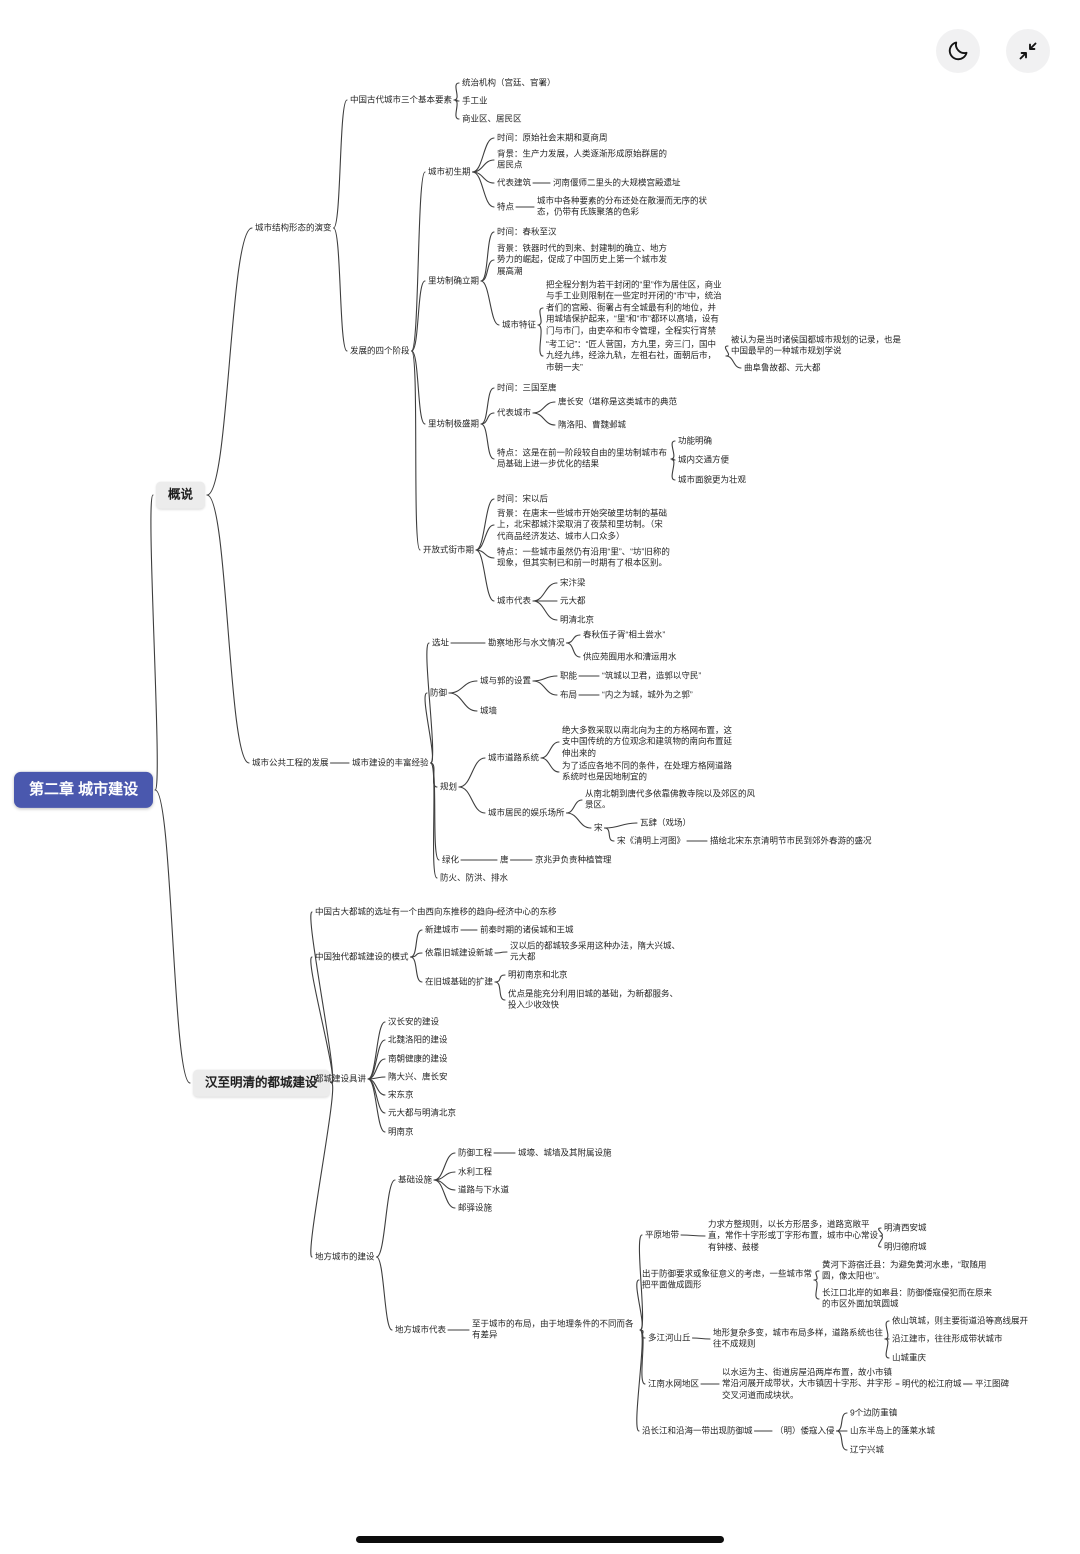 The width and height of the screenshot is (1080, 1554). I want to click on node-hills-2: 沿江建市，往往形成带状城市, so click(947, 1338).